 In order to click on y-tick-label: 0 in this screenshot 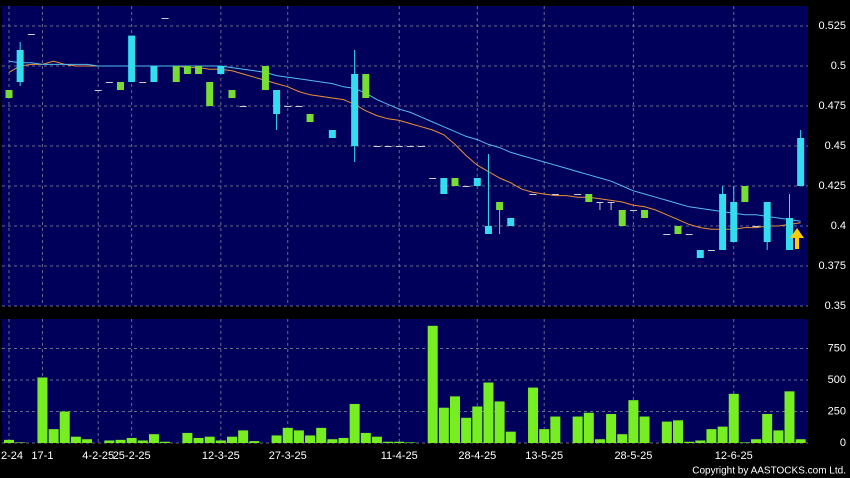, I will do `click(843, 443)`.